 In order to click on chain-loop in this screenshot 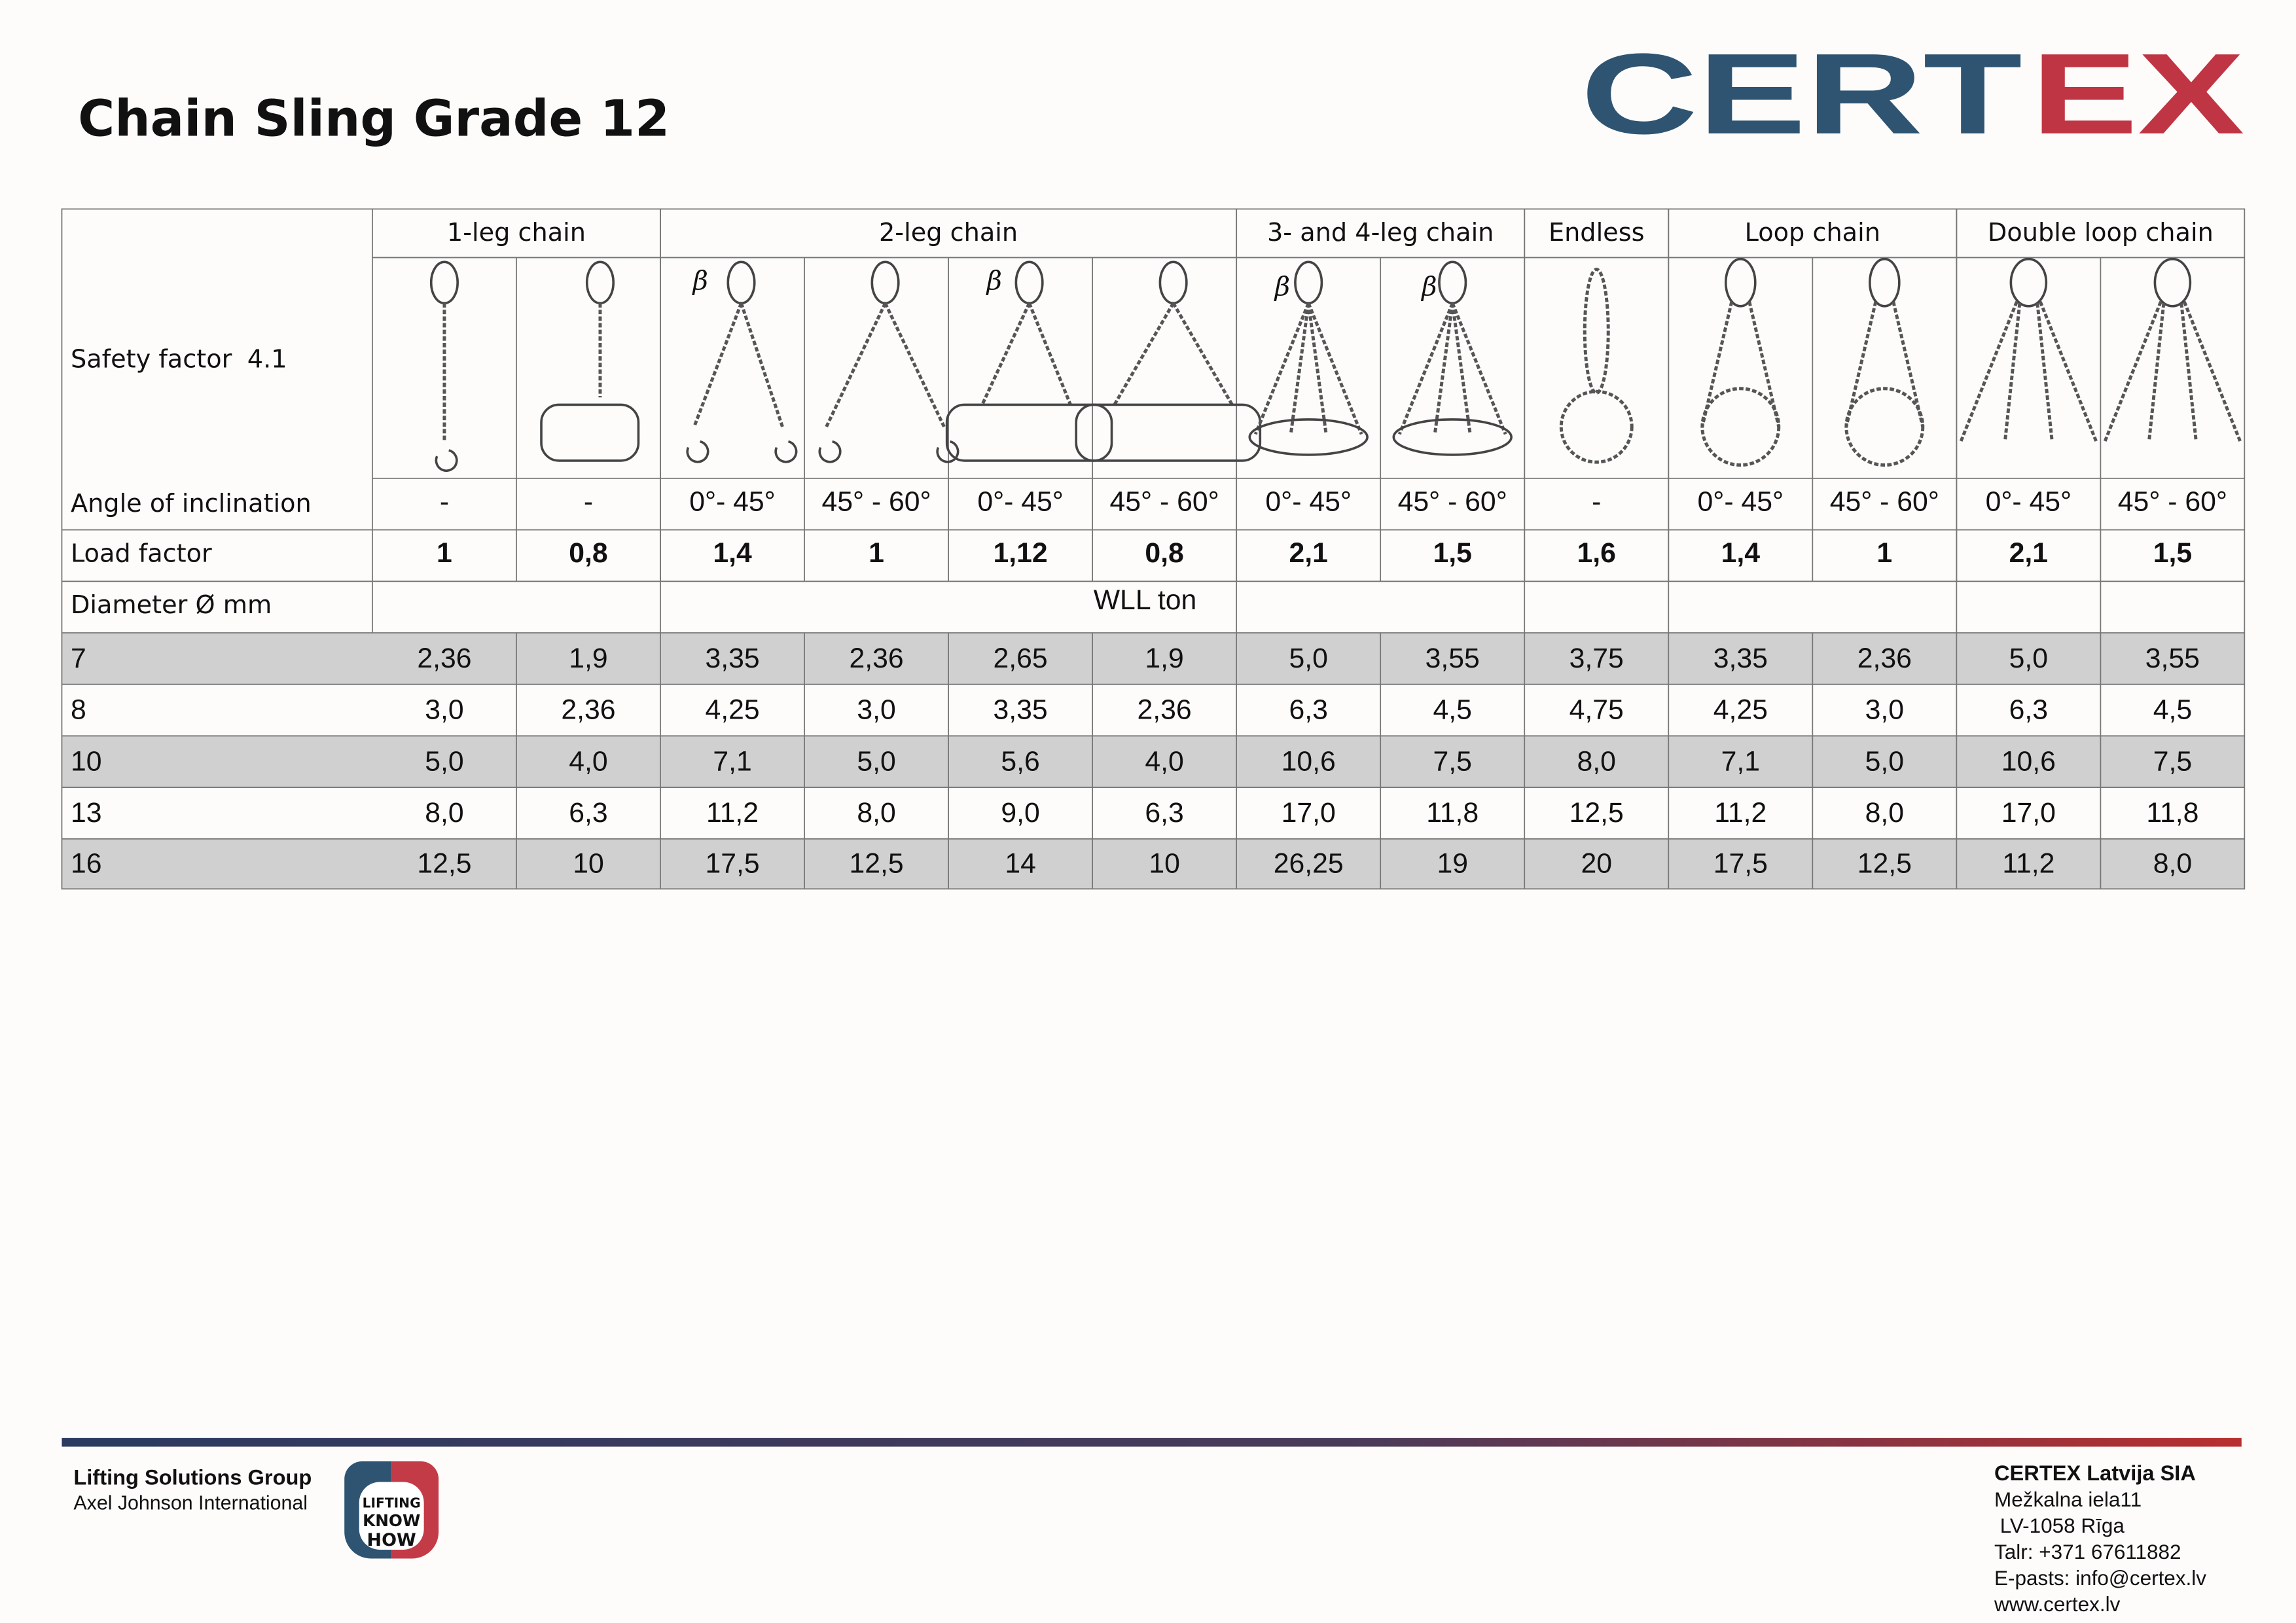, I will do `click(1596, 331)`.